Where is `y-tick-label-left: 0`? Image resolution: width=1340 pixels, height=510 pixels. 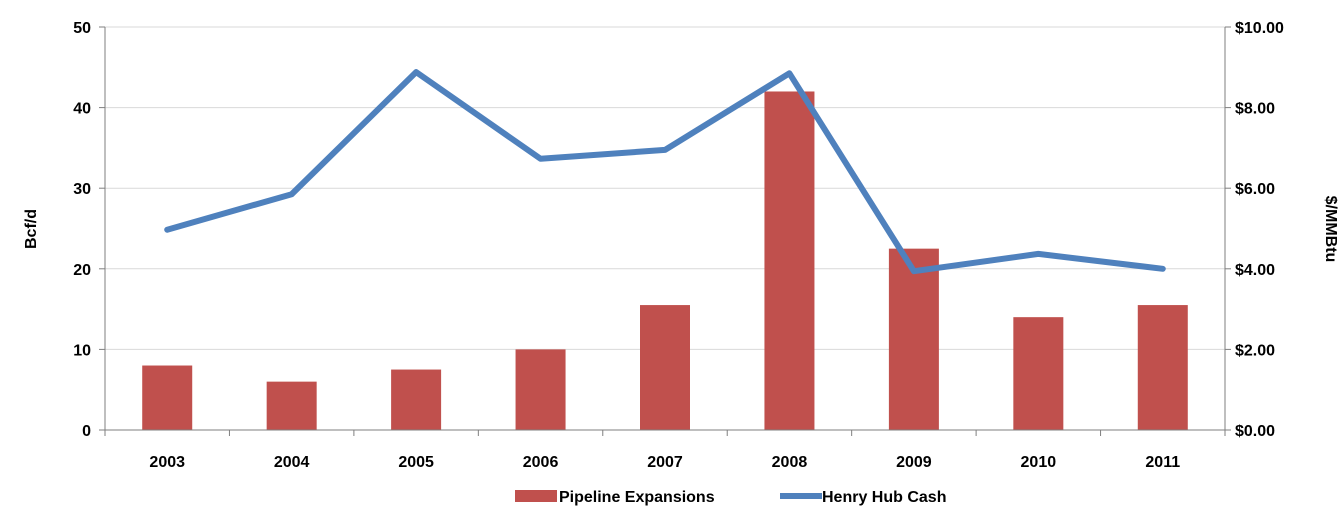 y-tick-label-left: 0 is located at coordinates (86, 431).